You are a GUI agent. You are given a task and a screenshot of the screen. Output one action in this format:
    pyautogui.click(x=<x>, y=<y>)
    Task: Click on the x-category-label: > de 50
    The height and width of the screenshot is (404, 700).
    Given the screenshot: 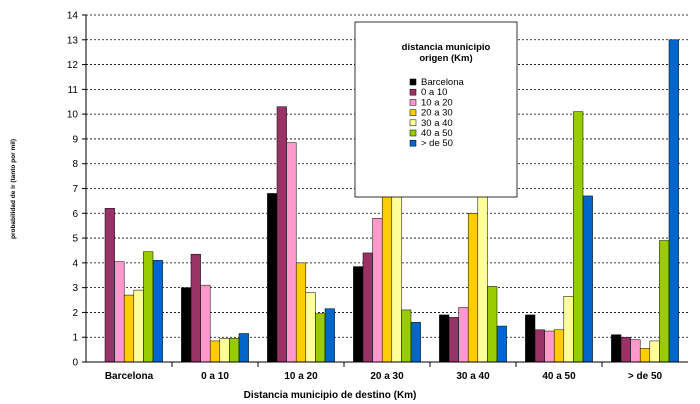 What is the action you would take?
    pyautogui.click(x=645, y=376)
    